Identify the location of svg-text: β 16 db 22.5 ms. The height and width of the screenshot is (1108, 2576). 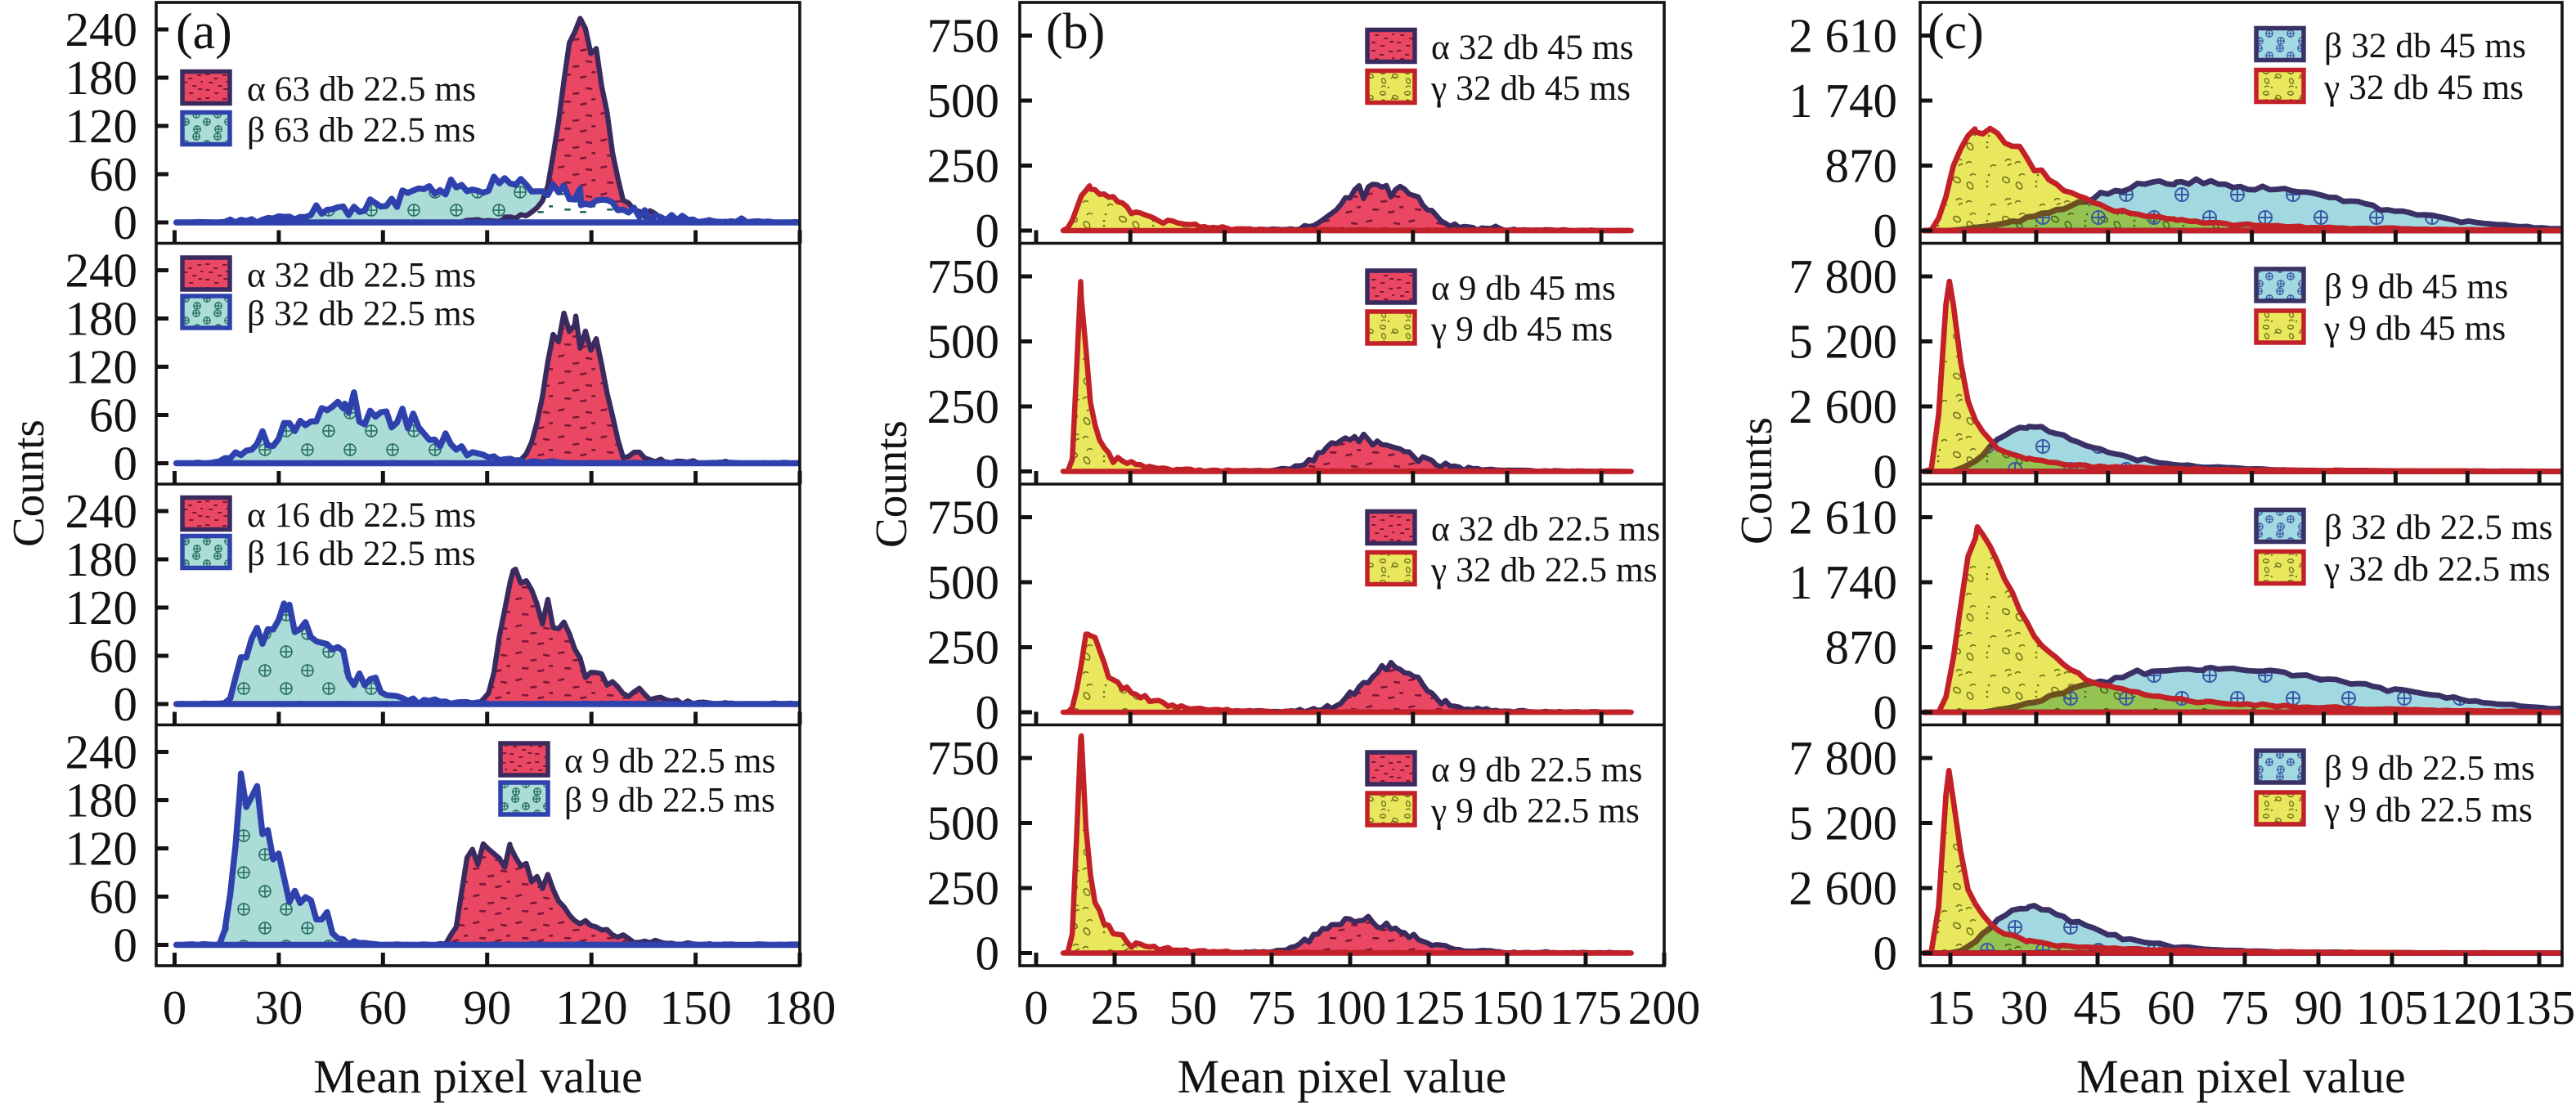
(362, 553).